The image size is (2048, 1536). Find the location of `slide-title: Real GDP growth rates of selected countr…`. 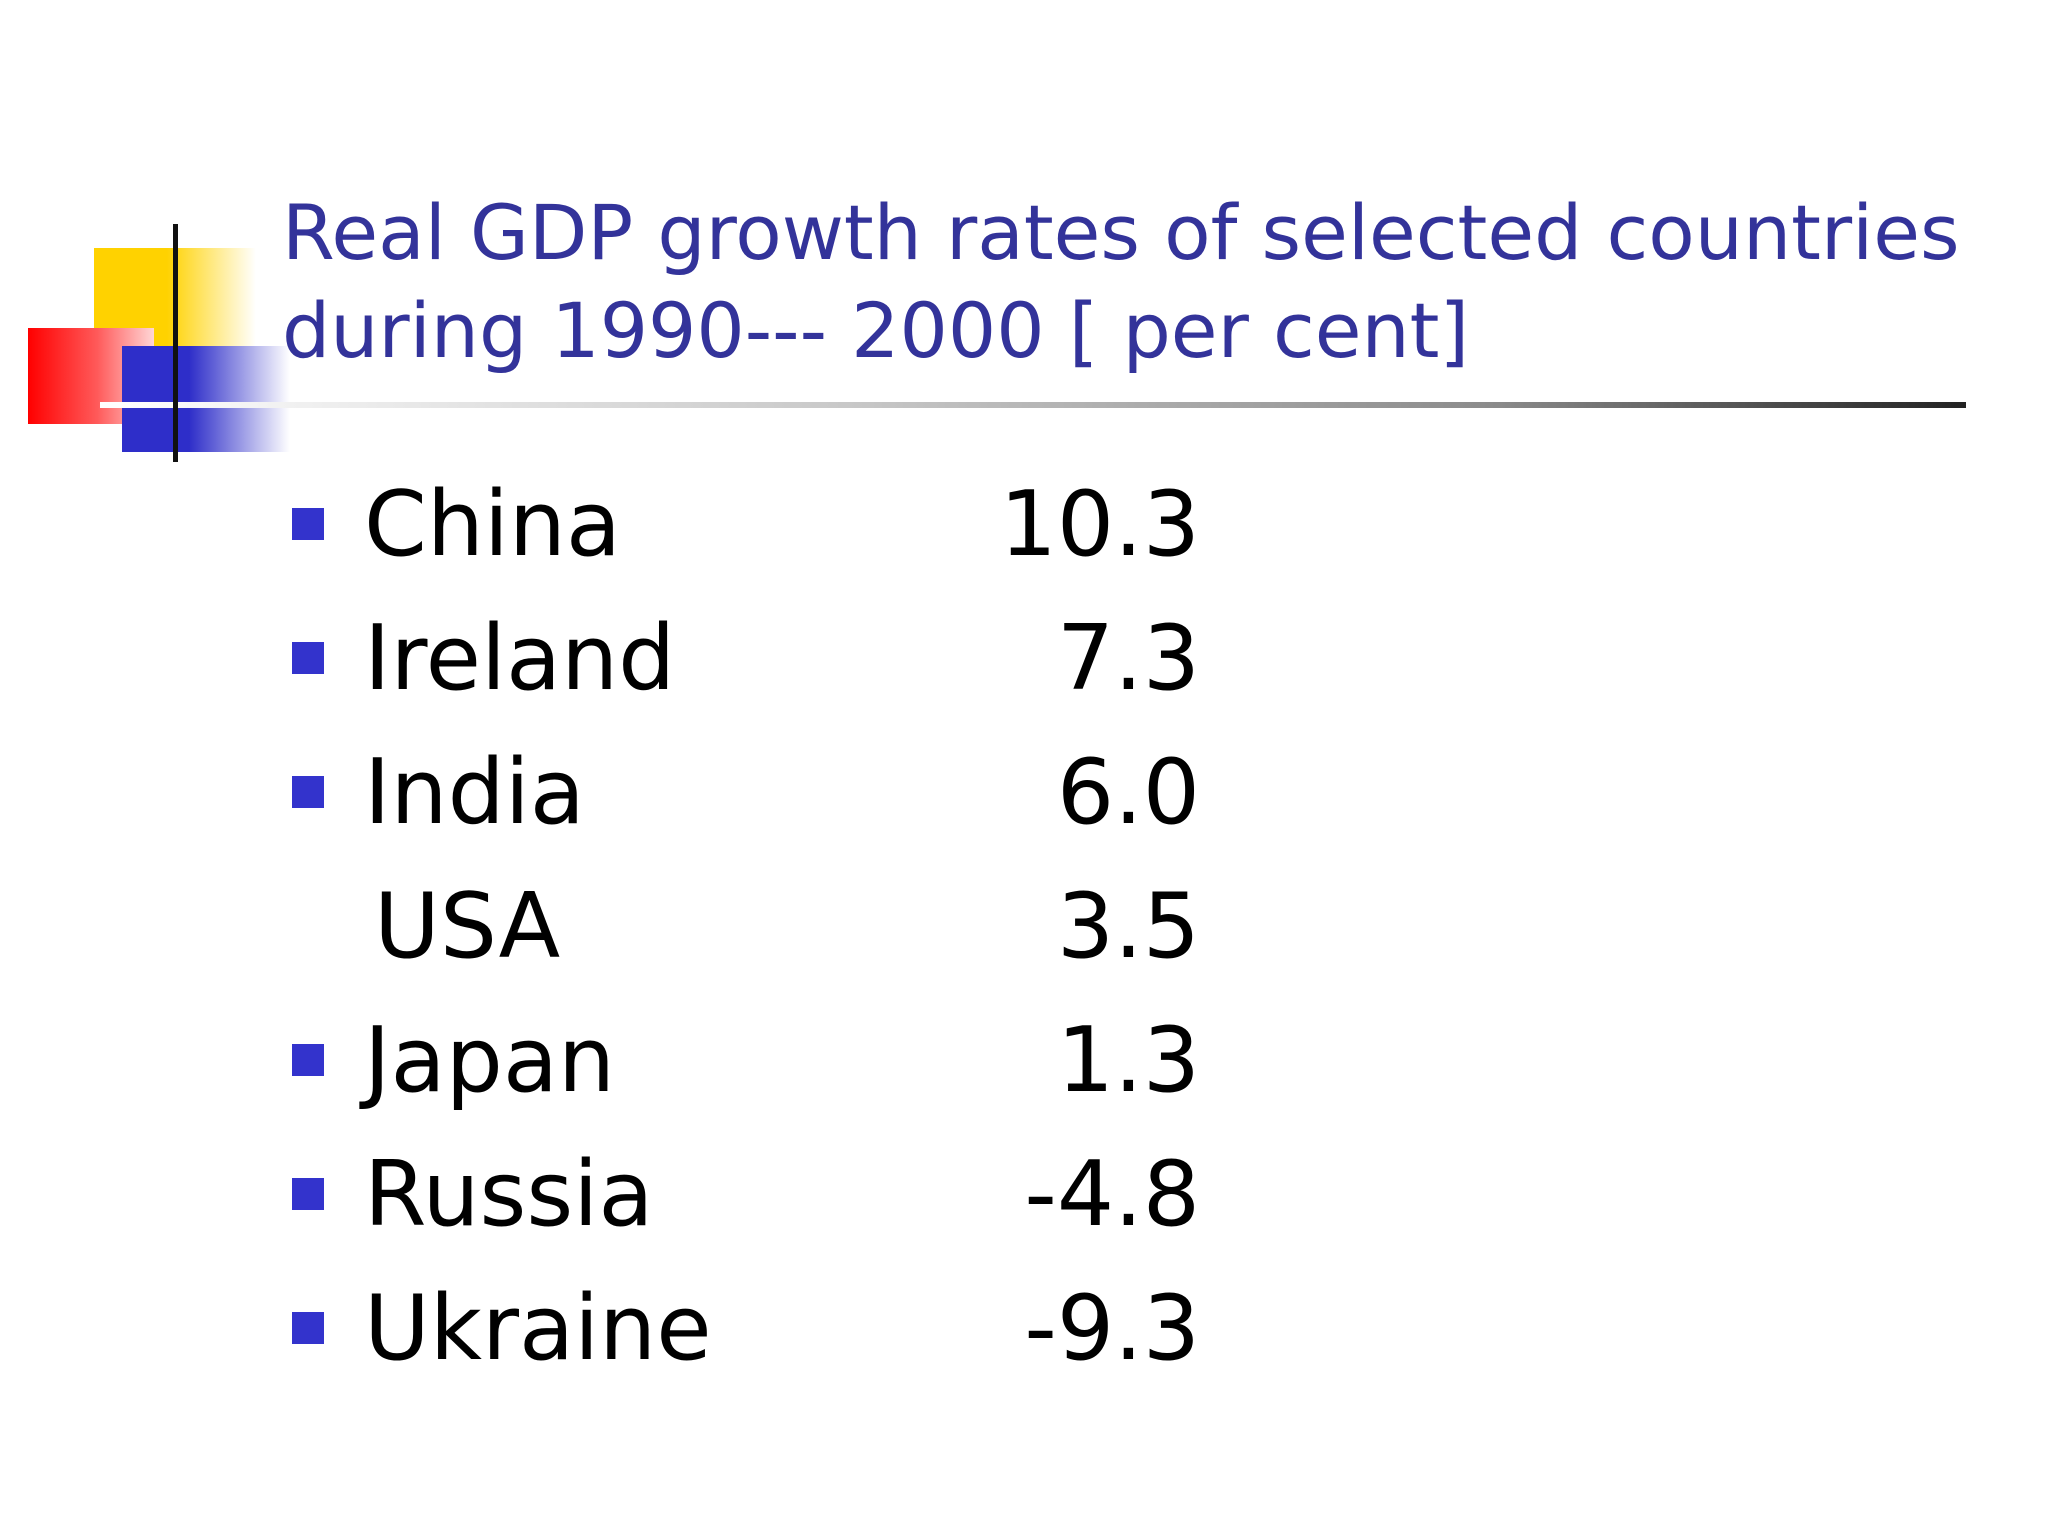

slide-title: Real GDP growth rates of selected countr… is located at coordinates (1121, 281).